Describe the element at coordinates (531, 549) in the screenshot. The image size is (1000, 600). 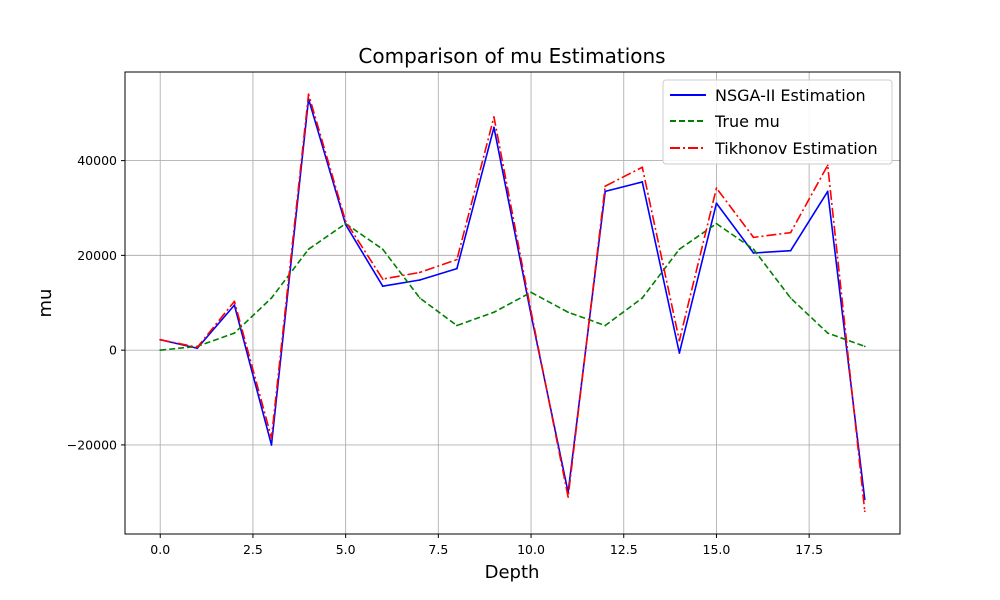
I see `x-tick-label: 10.0` at that location.